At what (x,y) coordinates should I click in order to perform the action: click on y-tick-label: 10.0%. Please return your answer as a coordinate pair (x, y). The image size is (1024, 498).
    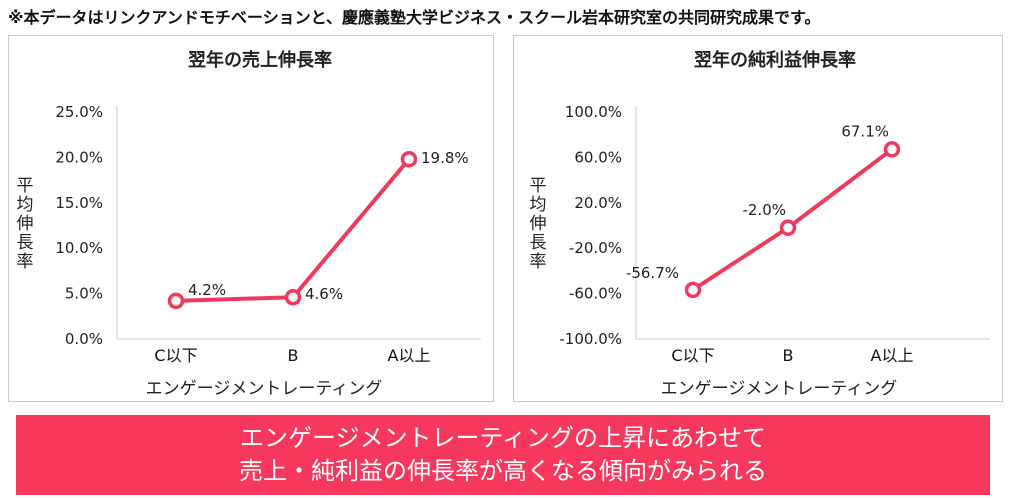
    Looking at the image, I should click on (79, 248).